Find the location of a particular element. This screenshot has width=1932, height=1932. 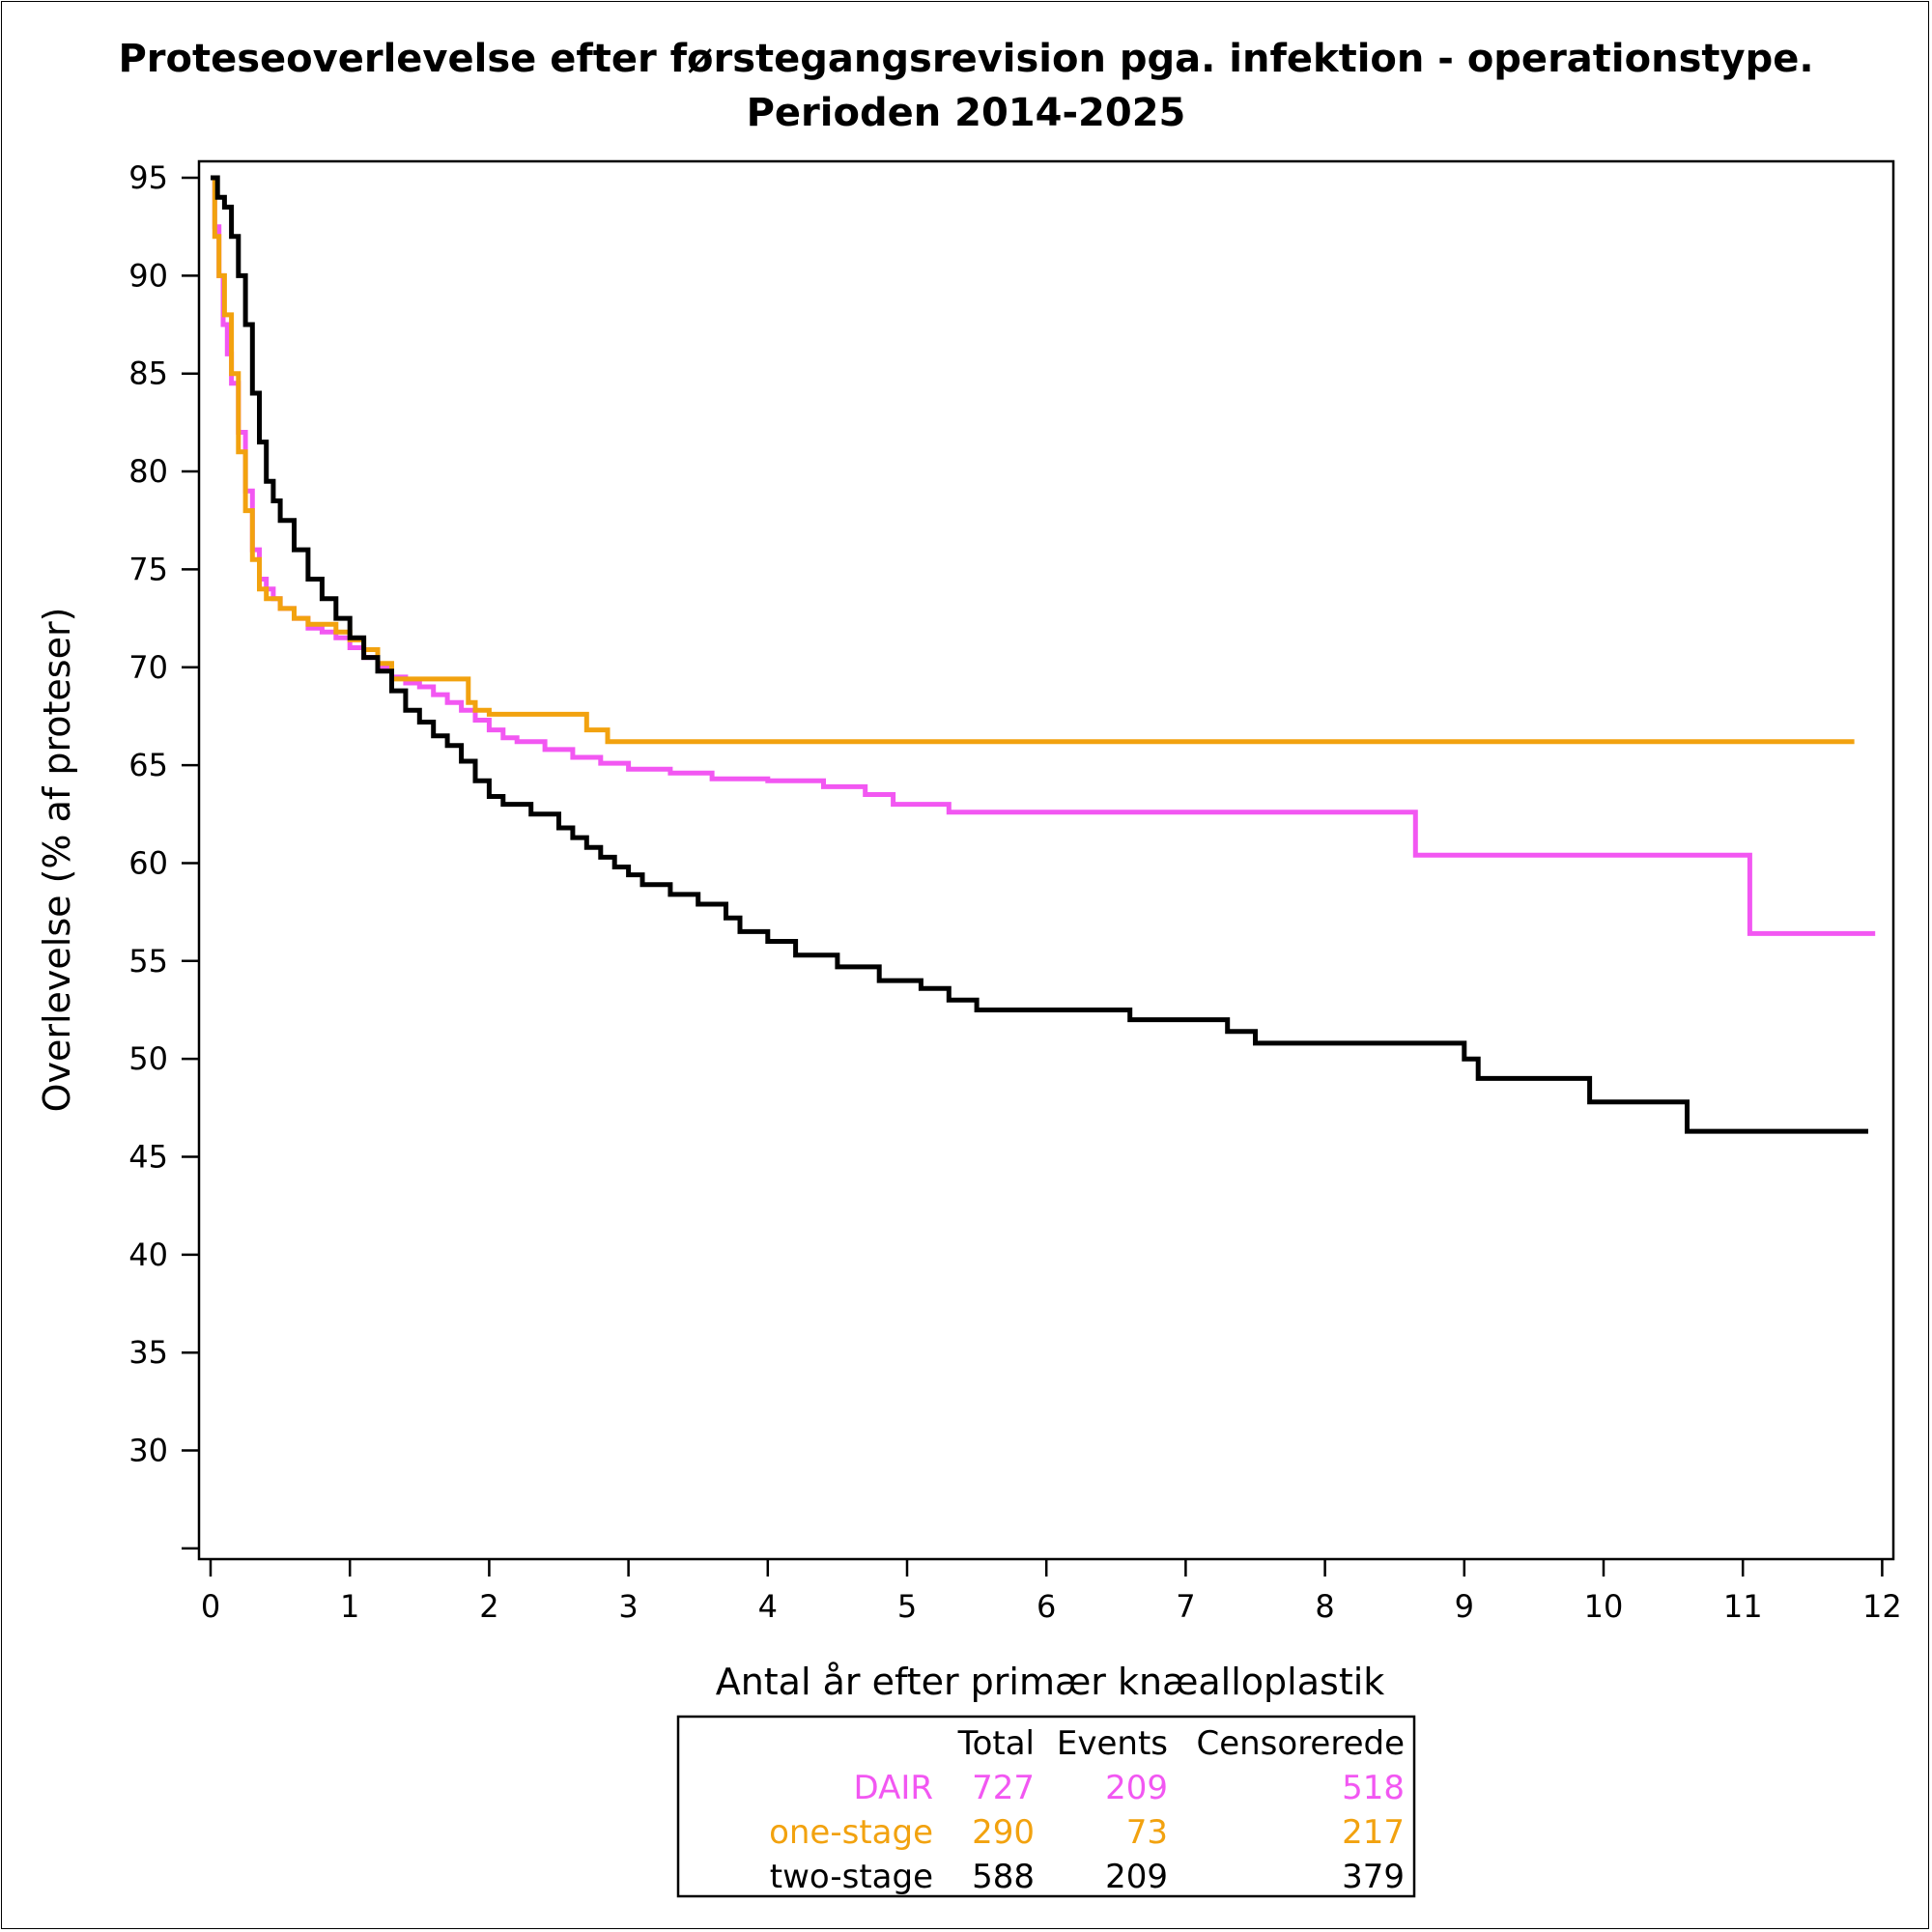

x-tick-label: 8 is located at coordinates (1324, 1606).